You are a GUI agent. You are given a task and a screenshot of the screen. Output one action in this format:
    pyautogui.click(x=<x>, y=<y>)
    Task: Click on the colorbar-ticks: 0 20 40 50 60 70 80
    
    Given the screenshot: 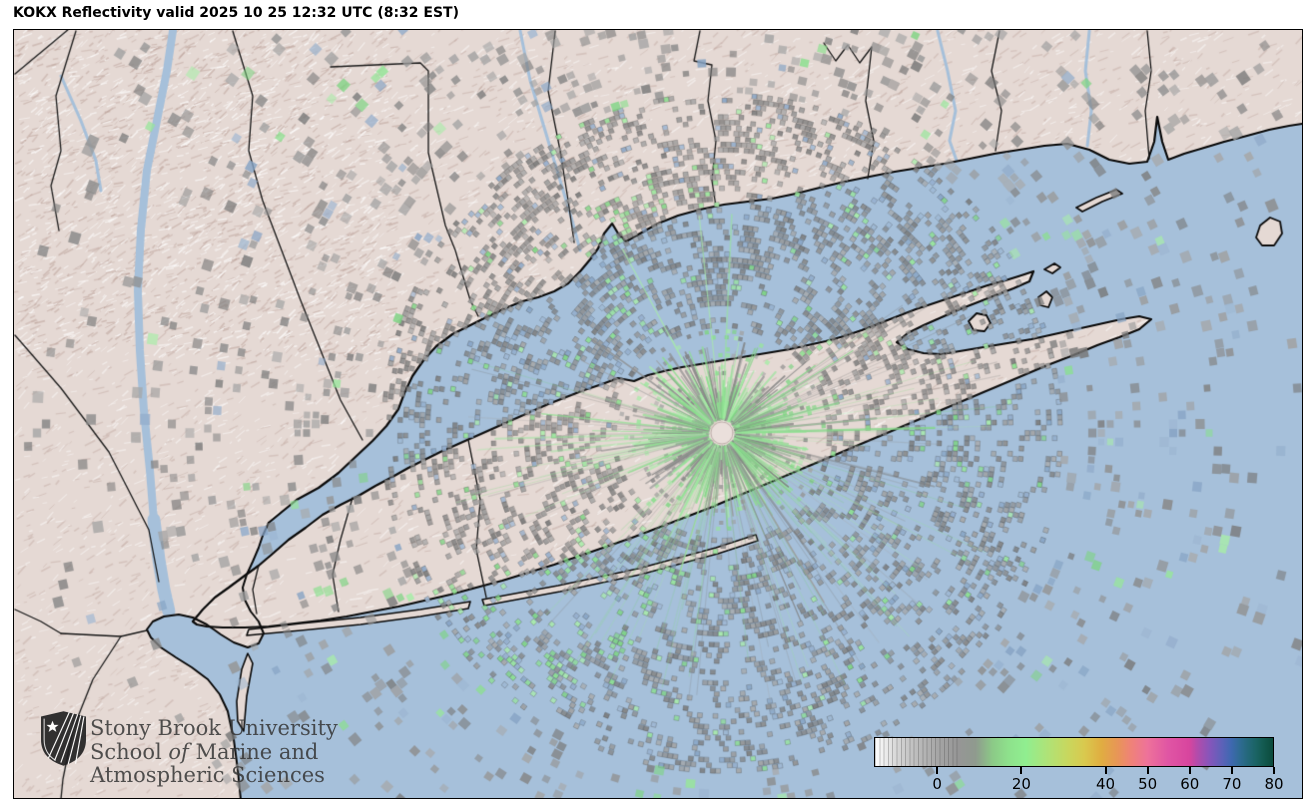 What is the action you would take?
    pyautogui.click(x=1079, y=782)
    